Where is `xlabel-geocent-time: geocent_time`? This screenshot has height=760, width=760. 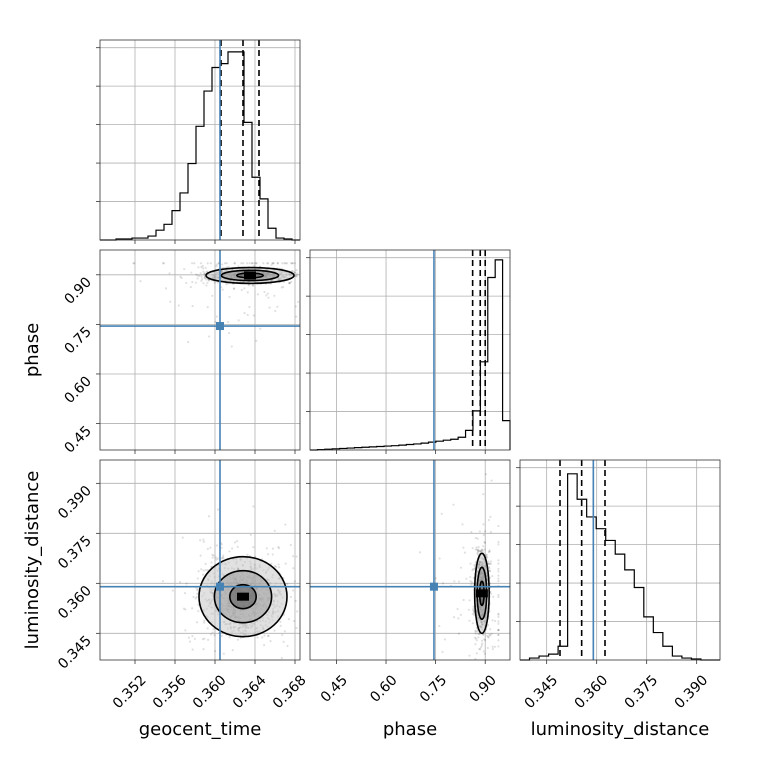
xlabel-geocent-time: geocent_time is located at coordinates (200, 729).